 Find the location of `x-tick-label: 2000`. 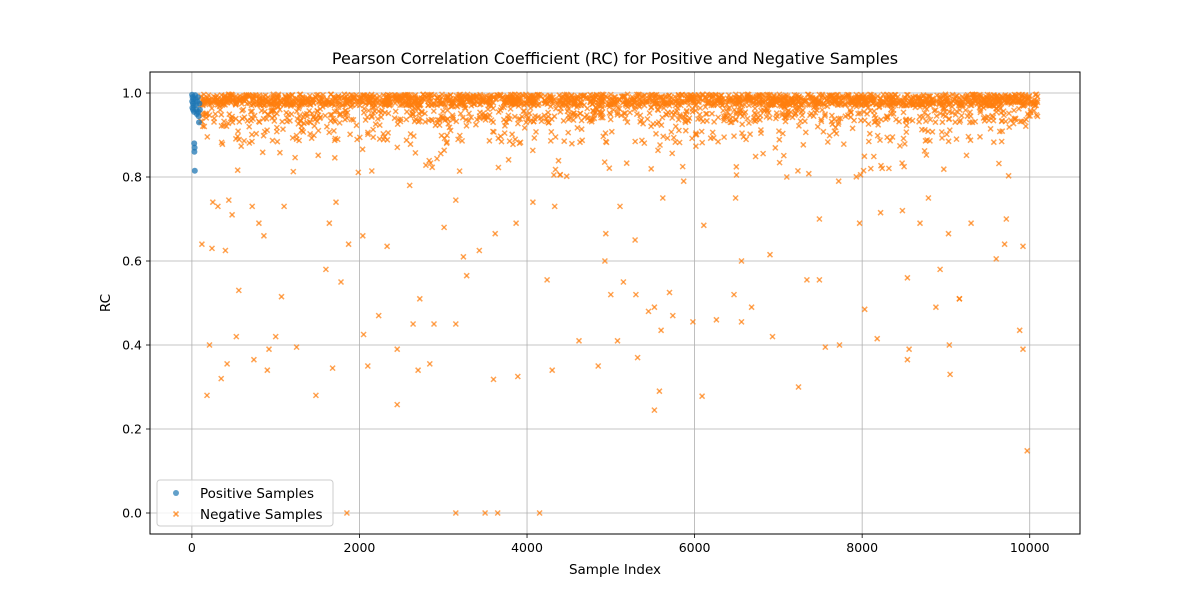

x-tick-label: 2000 is located at coordinates (360, 547).